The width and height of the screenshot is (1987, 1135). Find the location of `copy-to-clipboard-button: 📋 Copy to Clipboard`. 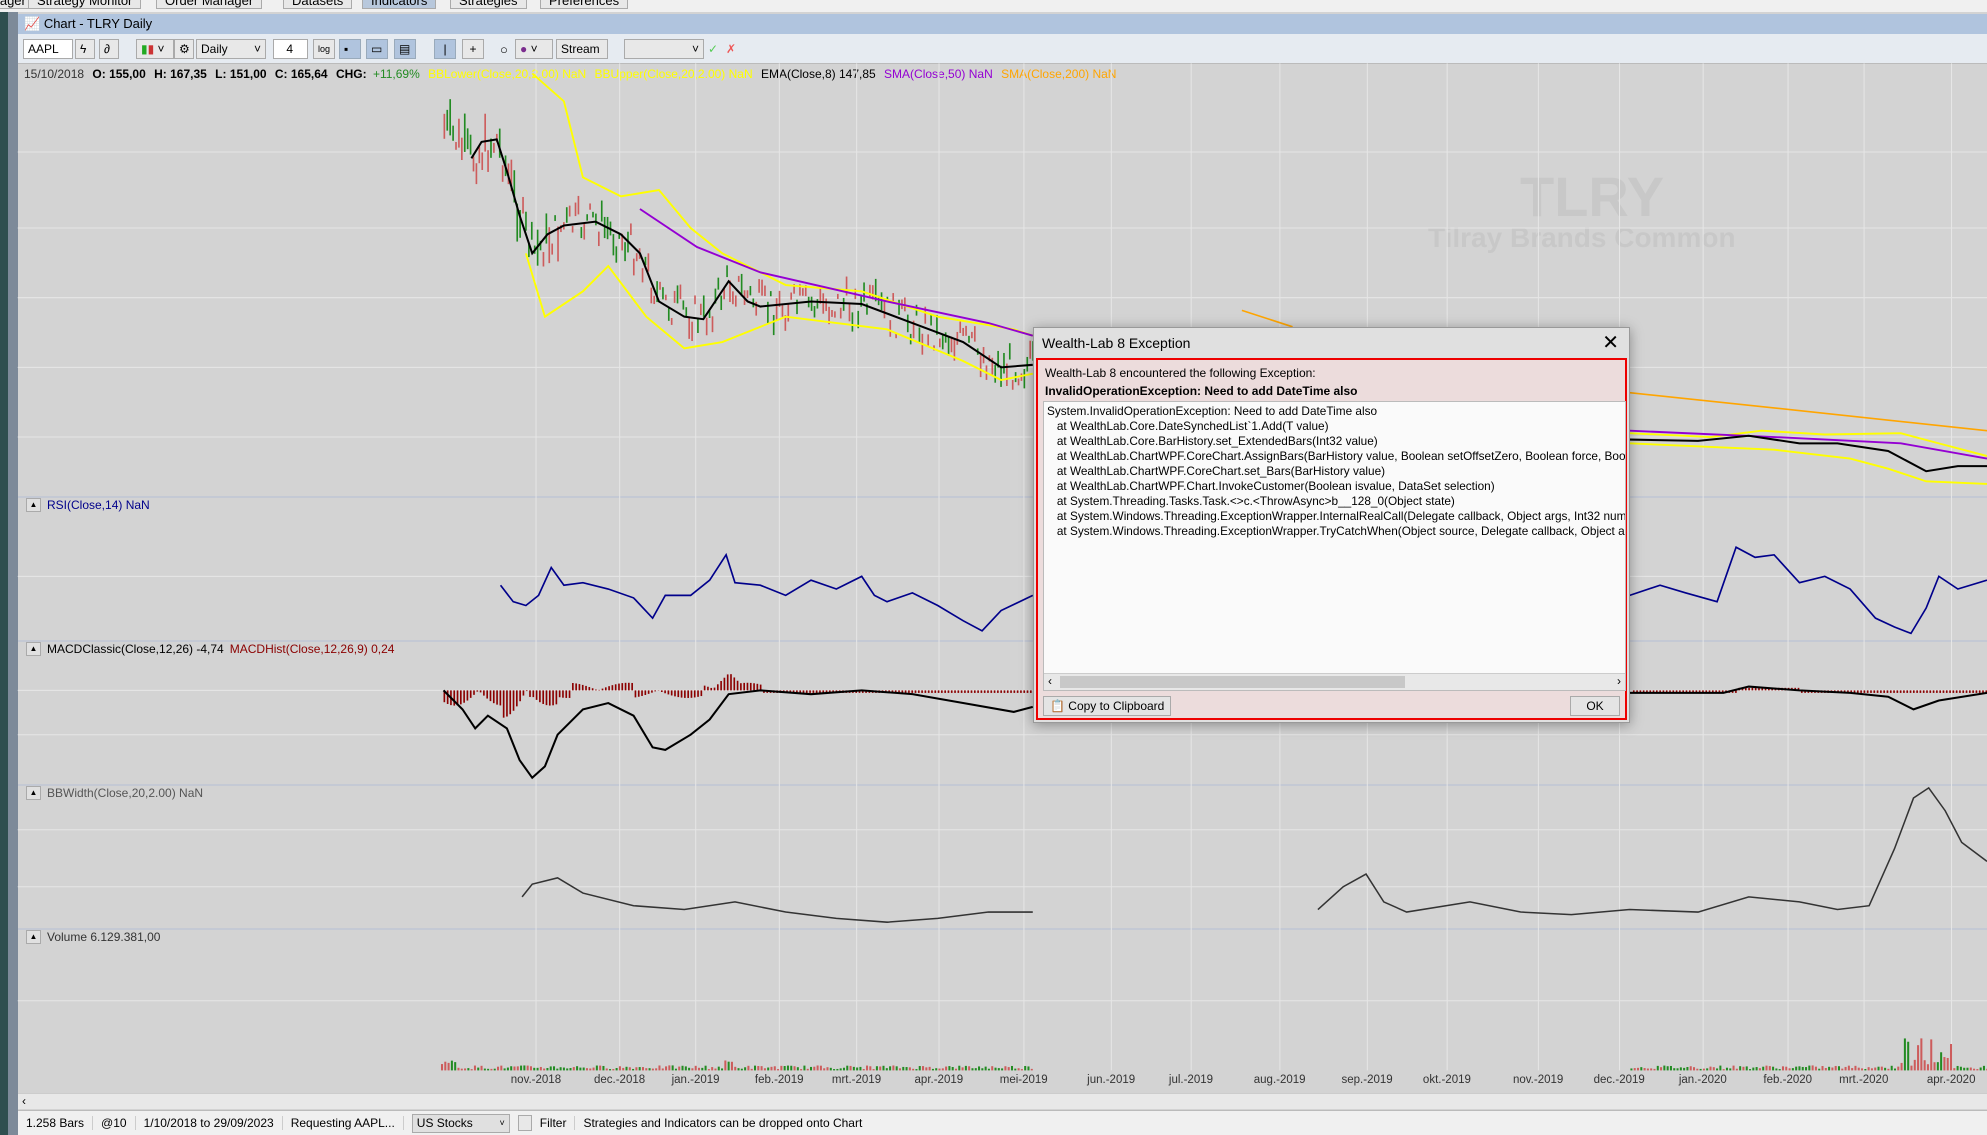

copy-to-clipboard-button: 📋 Copy to Clipboard is located at coordinates (1107, 706).